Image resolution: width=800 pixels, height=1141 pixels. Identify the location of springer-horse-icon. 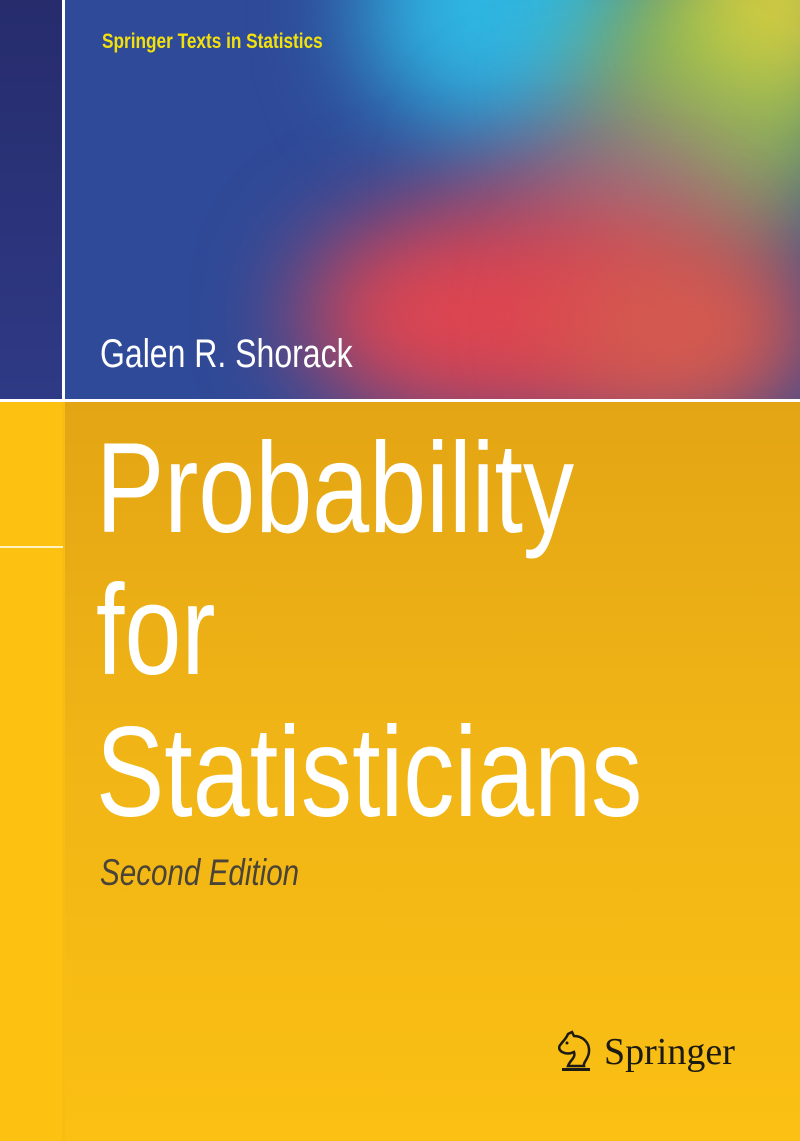
(574, 1050).